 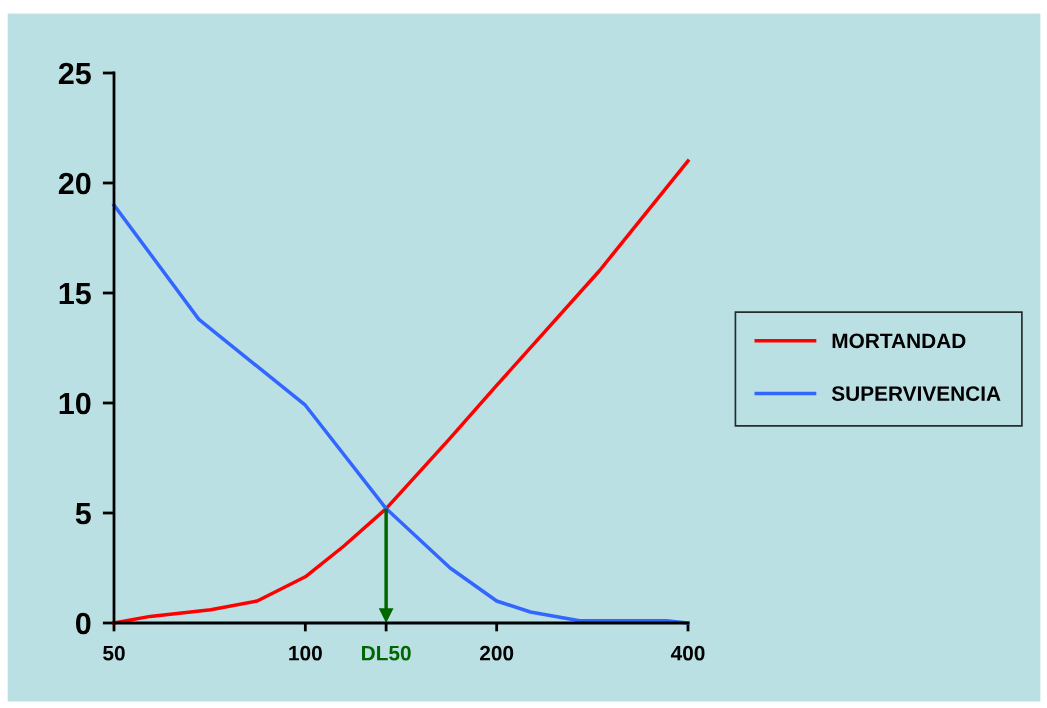 I want to click on y-tick-label: 5, so click(x=83, y=514).